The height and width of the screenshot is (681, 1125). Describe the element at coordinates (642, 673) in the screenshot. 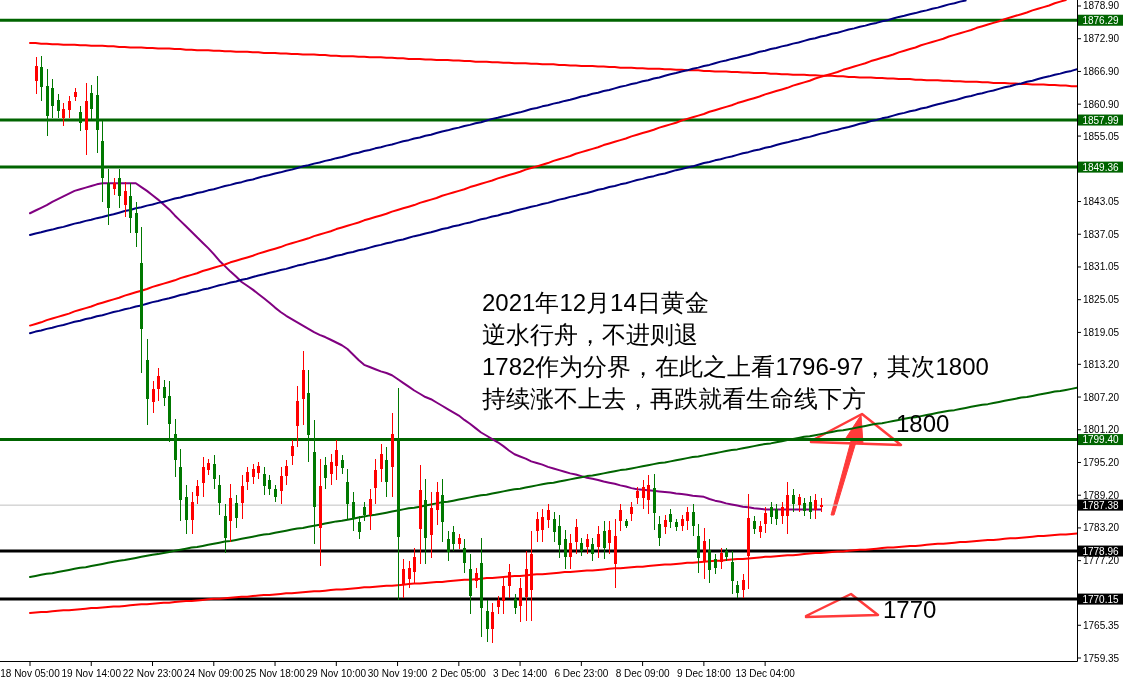

I see `x-tick-label: 8 Dec 09:00` at that location.